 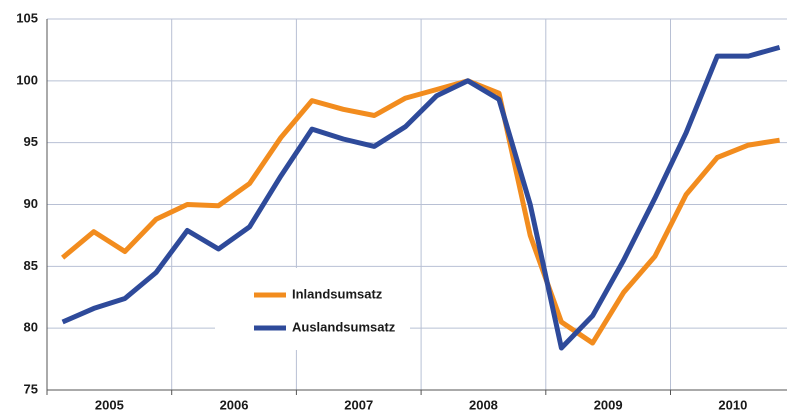 I want to click on legend-label: Inlandsumsatz, so click(x=337, y=293).